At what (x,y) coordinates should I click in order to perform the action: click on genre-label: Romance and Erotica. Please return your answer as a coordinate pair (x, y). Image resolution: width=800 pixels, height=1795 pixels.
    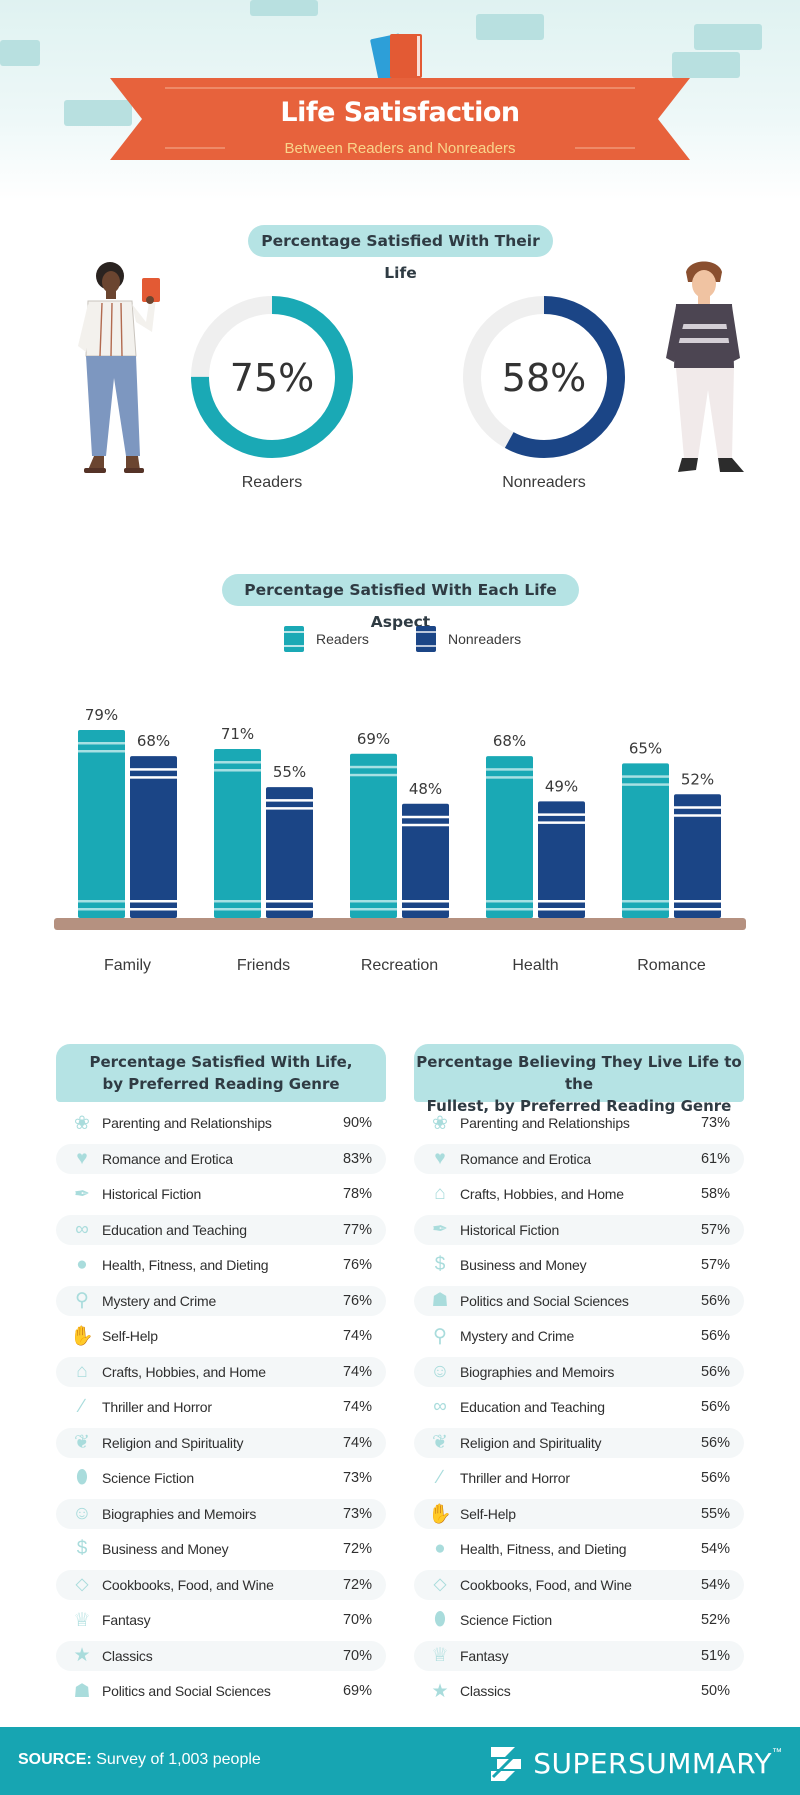
    Looking at the image, I should click on (167, 1158).